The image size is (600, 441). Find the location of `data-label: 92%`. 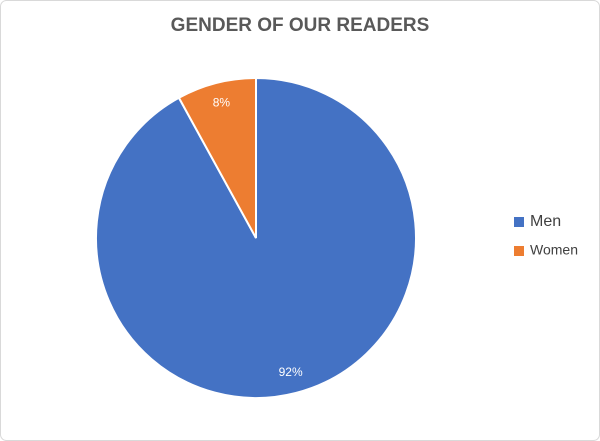

data-label: 92% is located at coordinates (291, 372).